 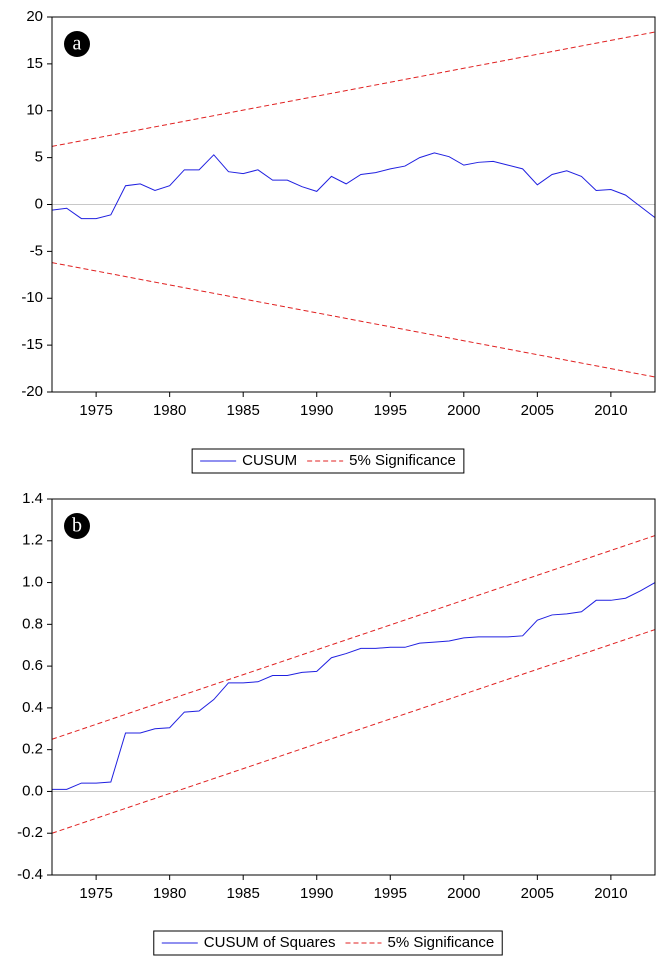 I want to click on y-tick-label: -0.2, so click(x=30, y=832).